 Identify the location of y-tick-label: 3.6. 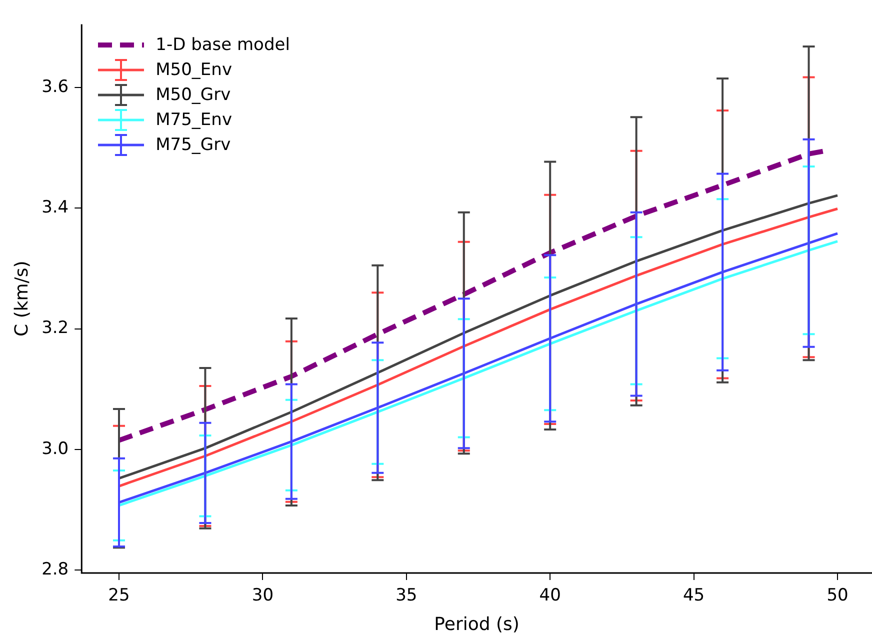
(55, 86).